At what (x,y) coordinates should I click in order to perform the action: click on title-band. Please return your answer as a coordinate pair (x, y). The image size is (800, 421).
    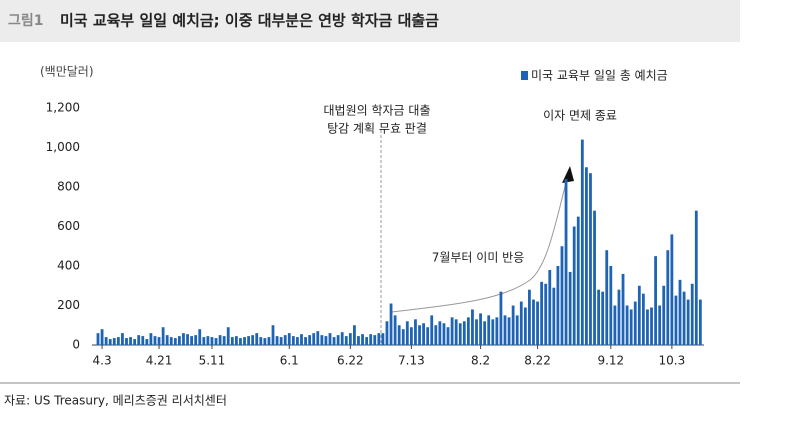
    Looking at the image, I should click on (370, 21).